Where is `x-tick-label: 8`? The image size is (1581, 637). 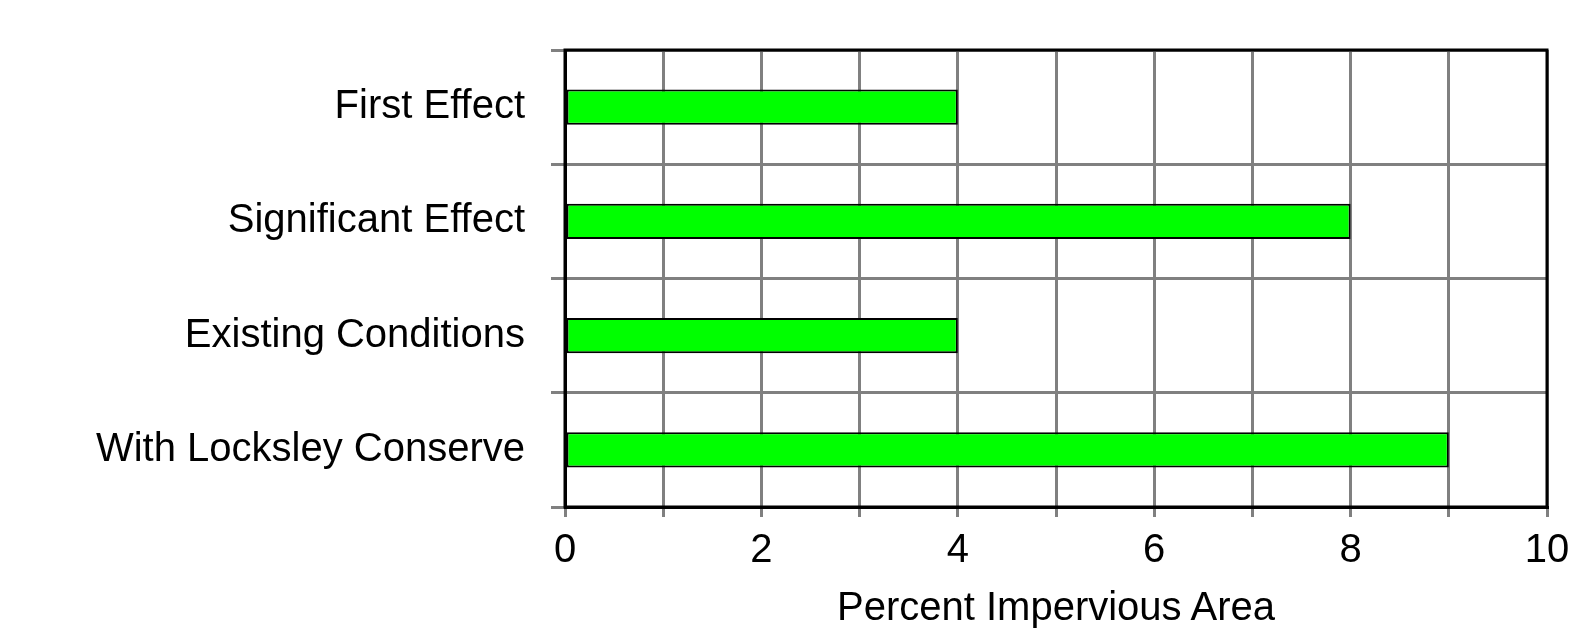 x-tick-label: 8 is located at coordinates (1350, 548).